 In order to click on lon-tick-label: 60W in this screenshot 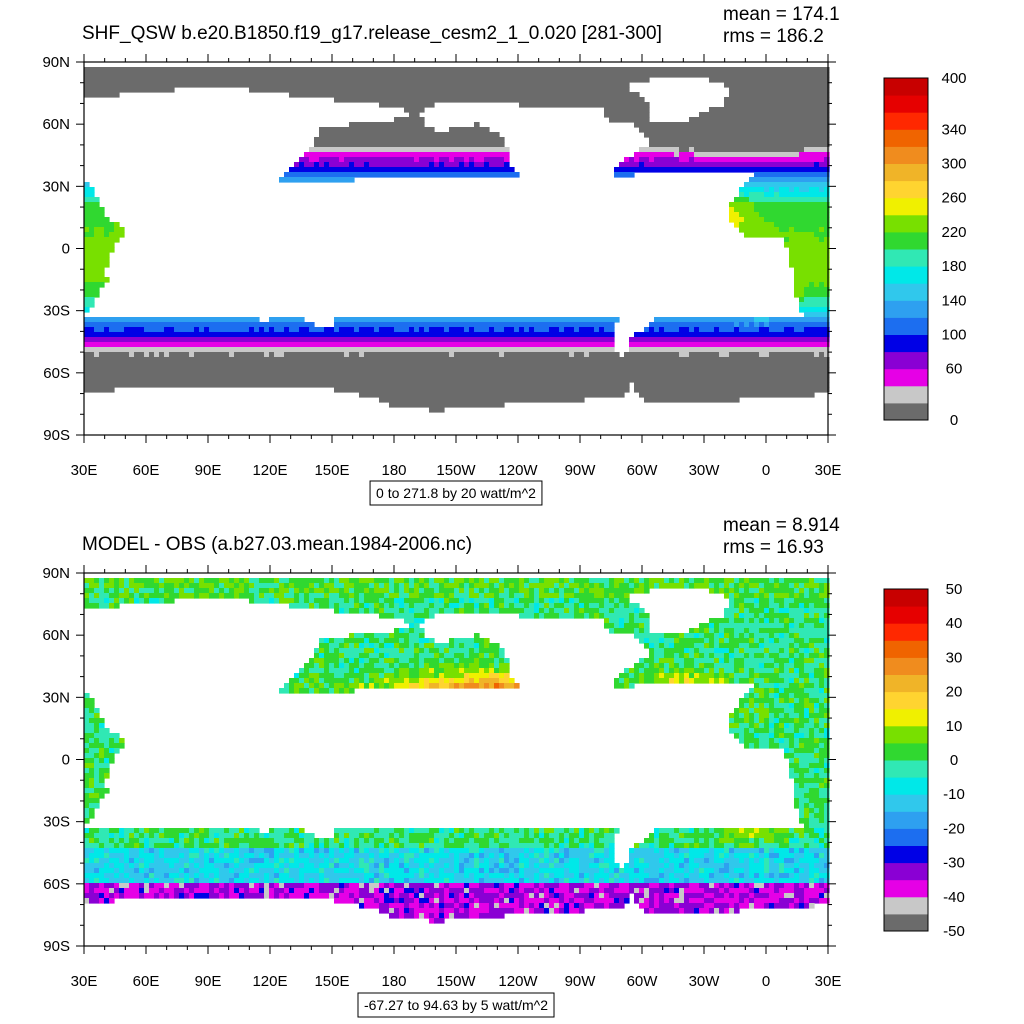, I will do `click(643, 470)`.